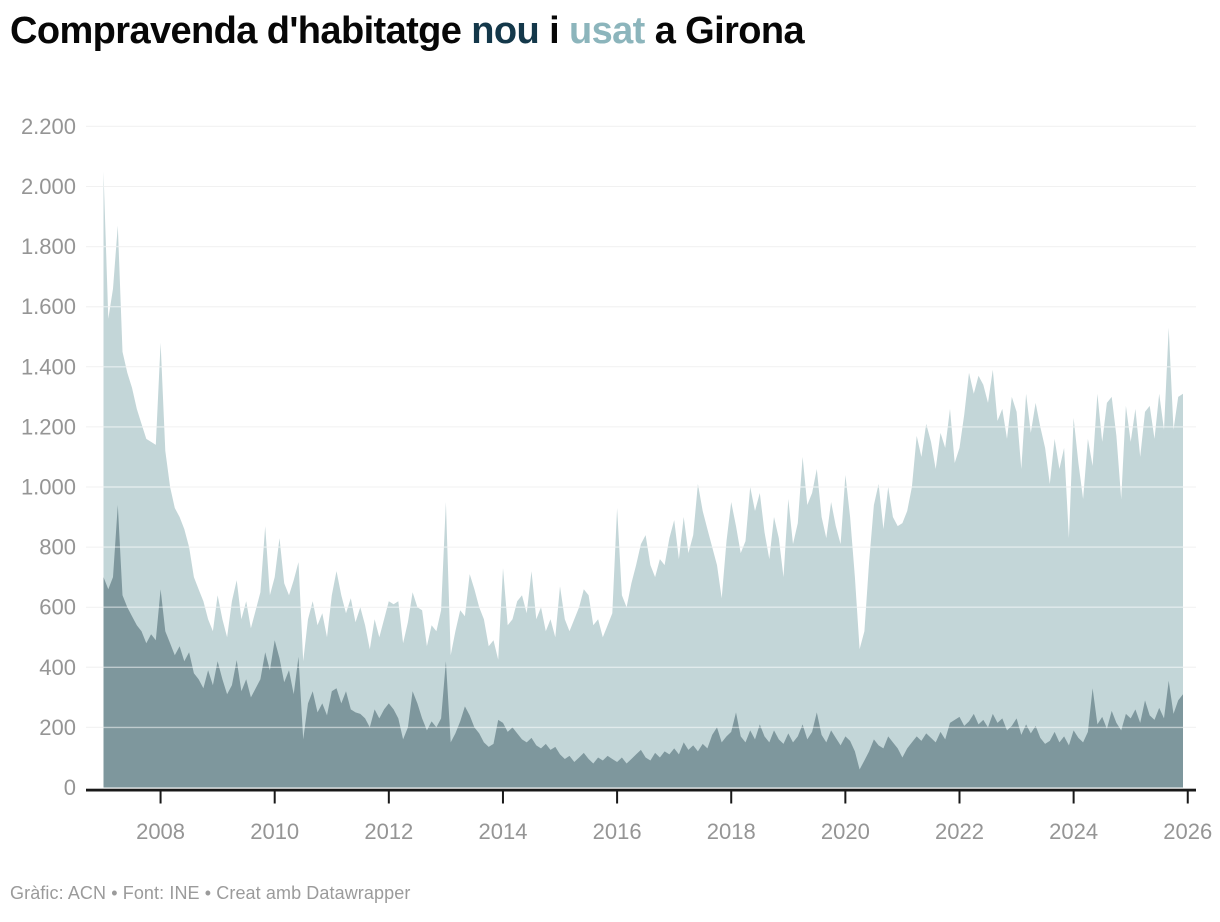 The height and width of the screenshot is (922, 1220). I want to click on y-tick-label: 1.800, so click(48, 246).